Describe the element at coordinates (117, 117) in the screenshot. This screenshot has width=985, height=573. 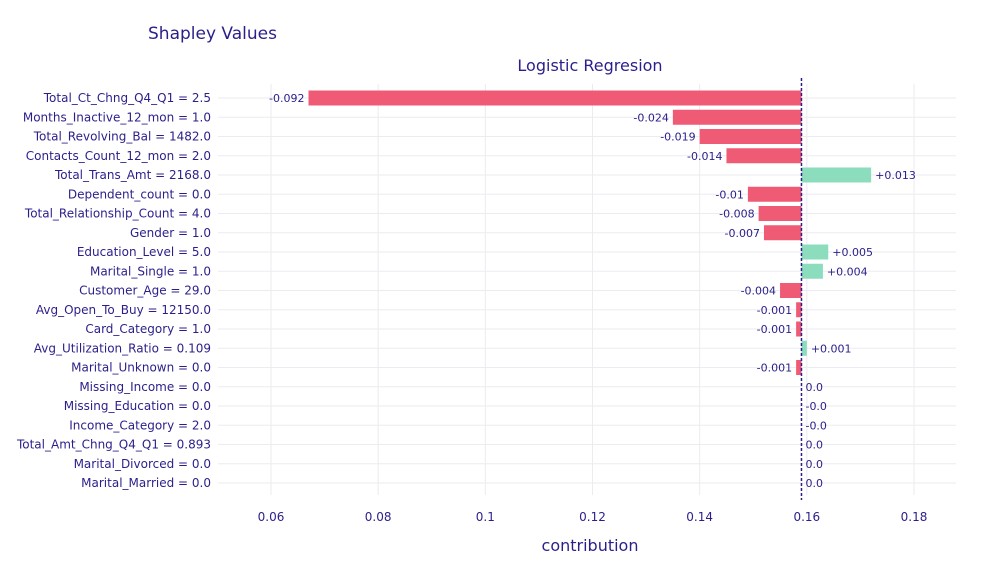
I see `y-tick-label: Months_Inactive_12_mon = 1.0` at that location.